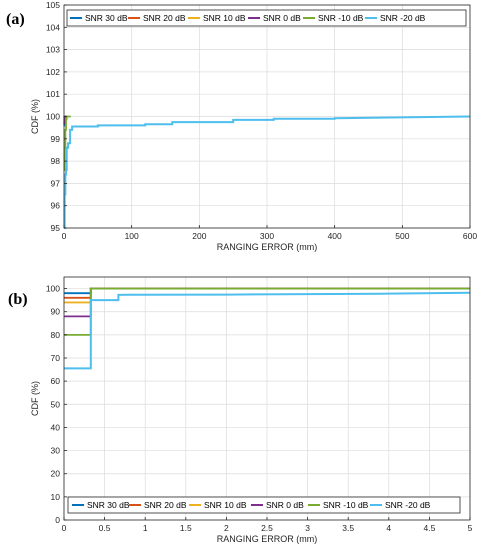  I want to click on x-tick-label: 5, so click(470, 528).